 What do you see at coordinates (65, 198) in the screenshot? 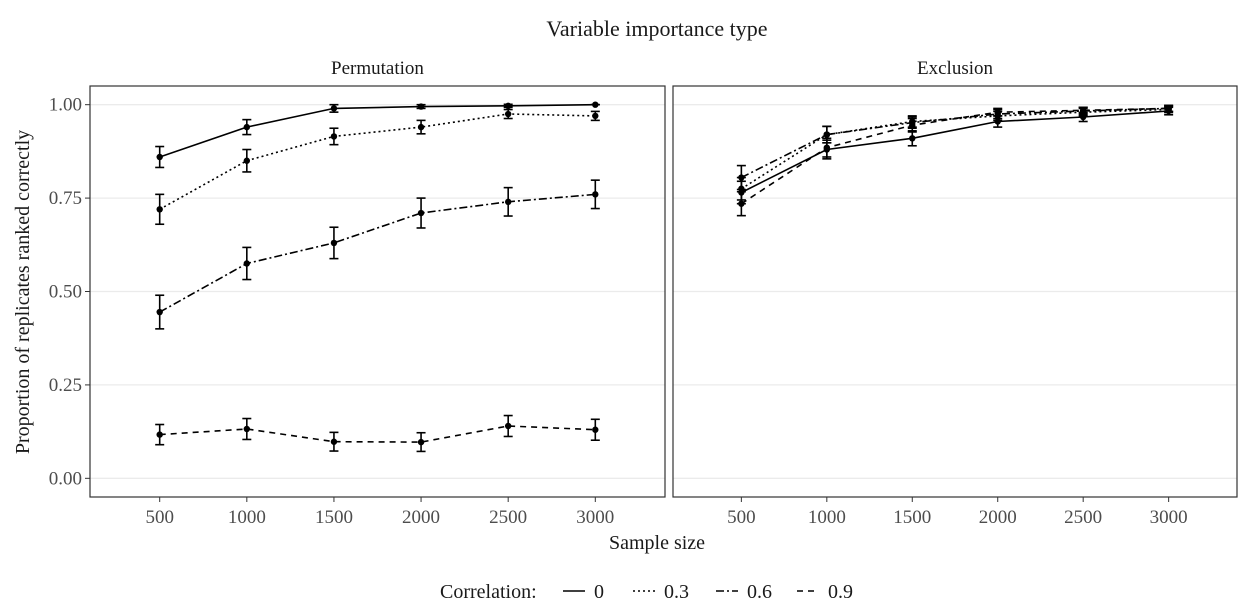
I see `y-tick-label: 0.75` at bounding box center [65, 198].